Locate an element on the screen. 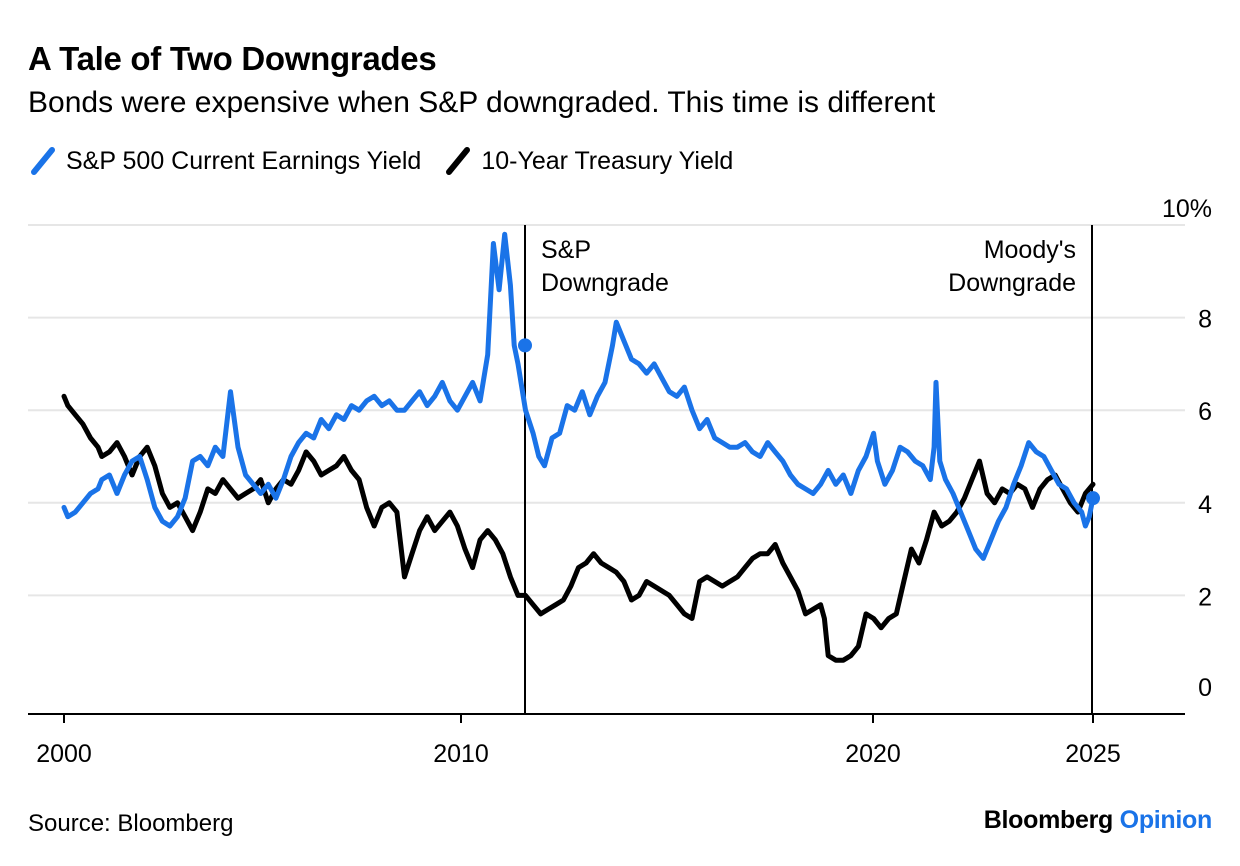 This screenshot has height=866, width=1240. series-end-marker is located at coordinates (1093, 498).